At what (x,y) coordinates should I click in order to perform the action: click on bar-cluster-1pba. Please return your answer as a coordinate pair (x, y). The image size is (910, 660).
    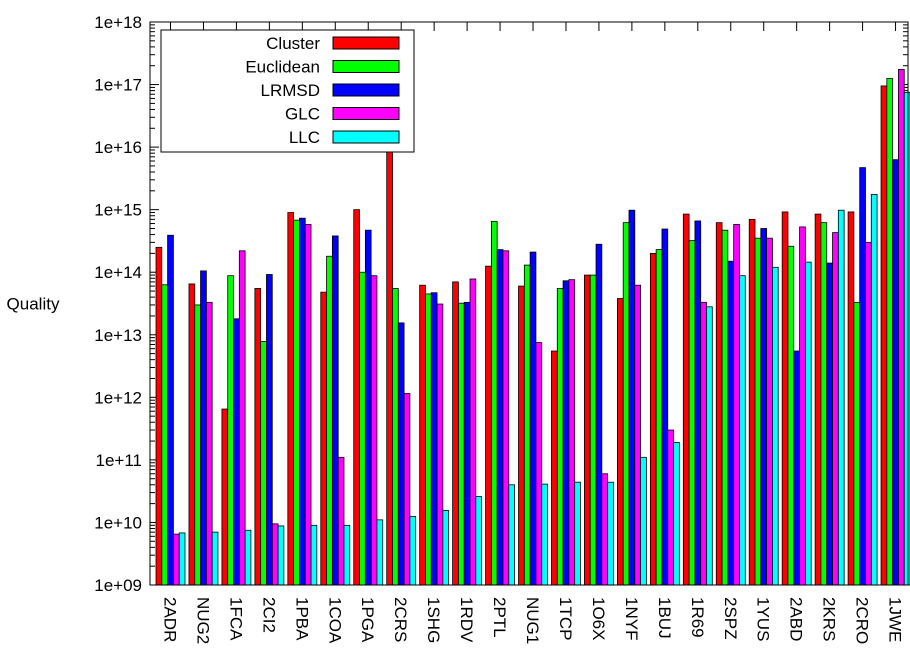
    Looking at the image, I should click on (291, 399).